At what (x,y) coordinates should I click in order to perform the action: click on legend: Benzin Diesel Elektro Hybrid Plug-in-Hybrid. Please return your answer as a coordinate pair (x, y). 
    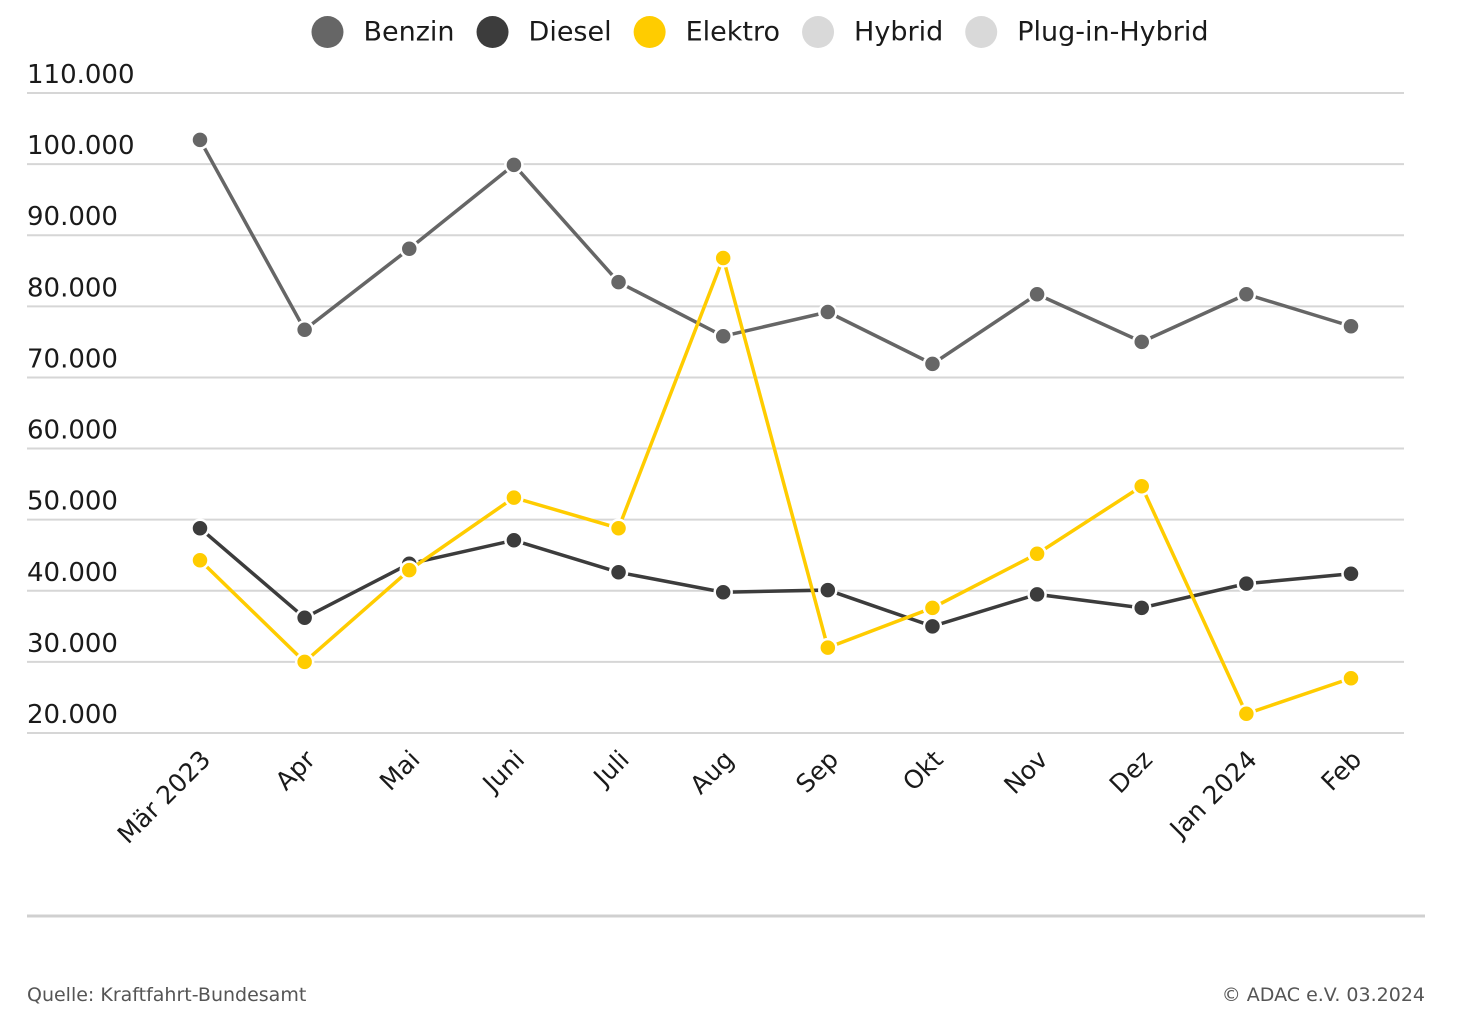
    Looking at the image, I should click on (760, 32).